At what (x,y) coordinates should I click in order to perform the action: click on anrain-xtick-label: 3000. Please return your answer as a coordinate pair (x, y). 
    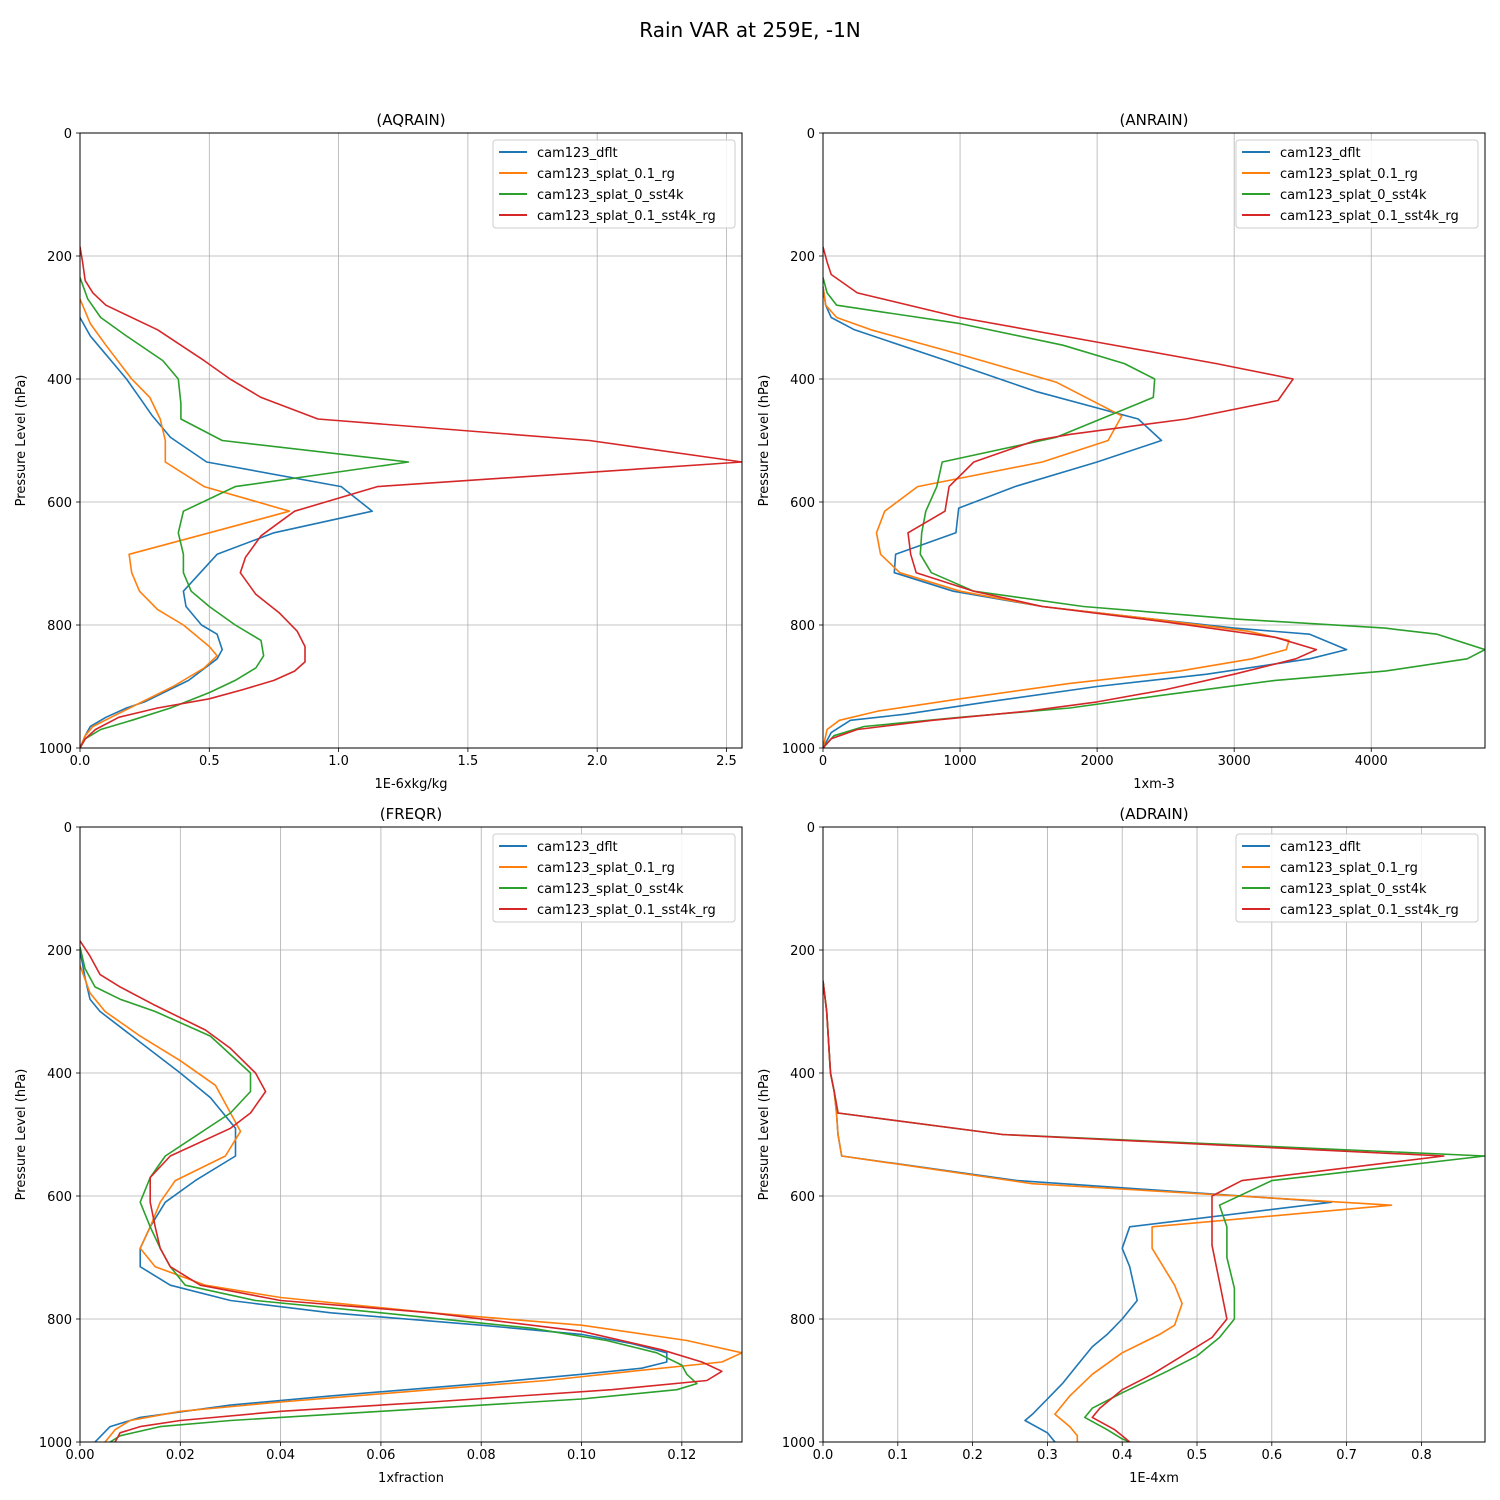
    Looking at the image, I should click on (1234, 761).